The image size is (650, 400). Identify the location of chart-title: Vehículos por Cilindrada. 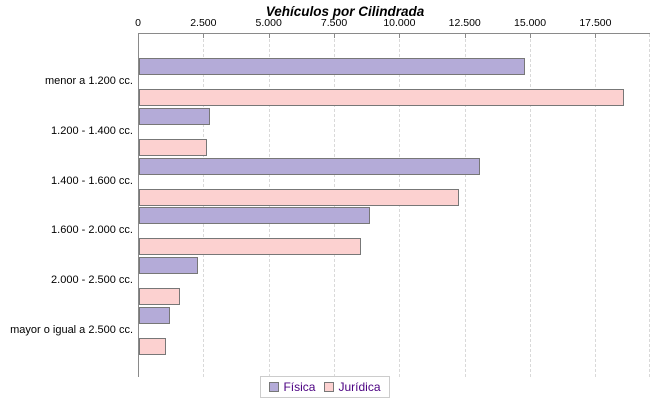
(345, 11).